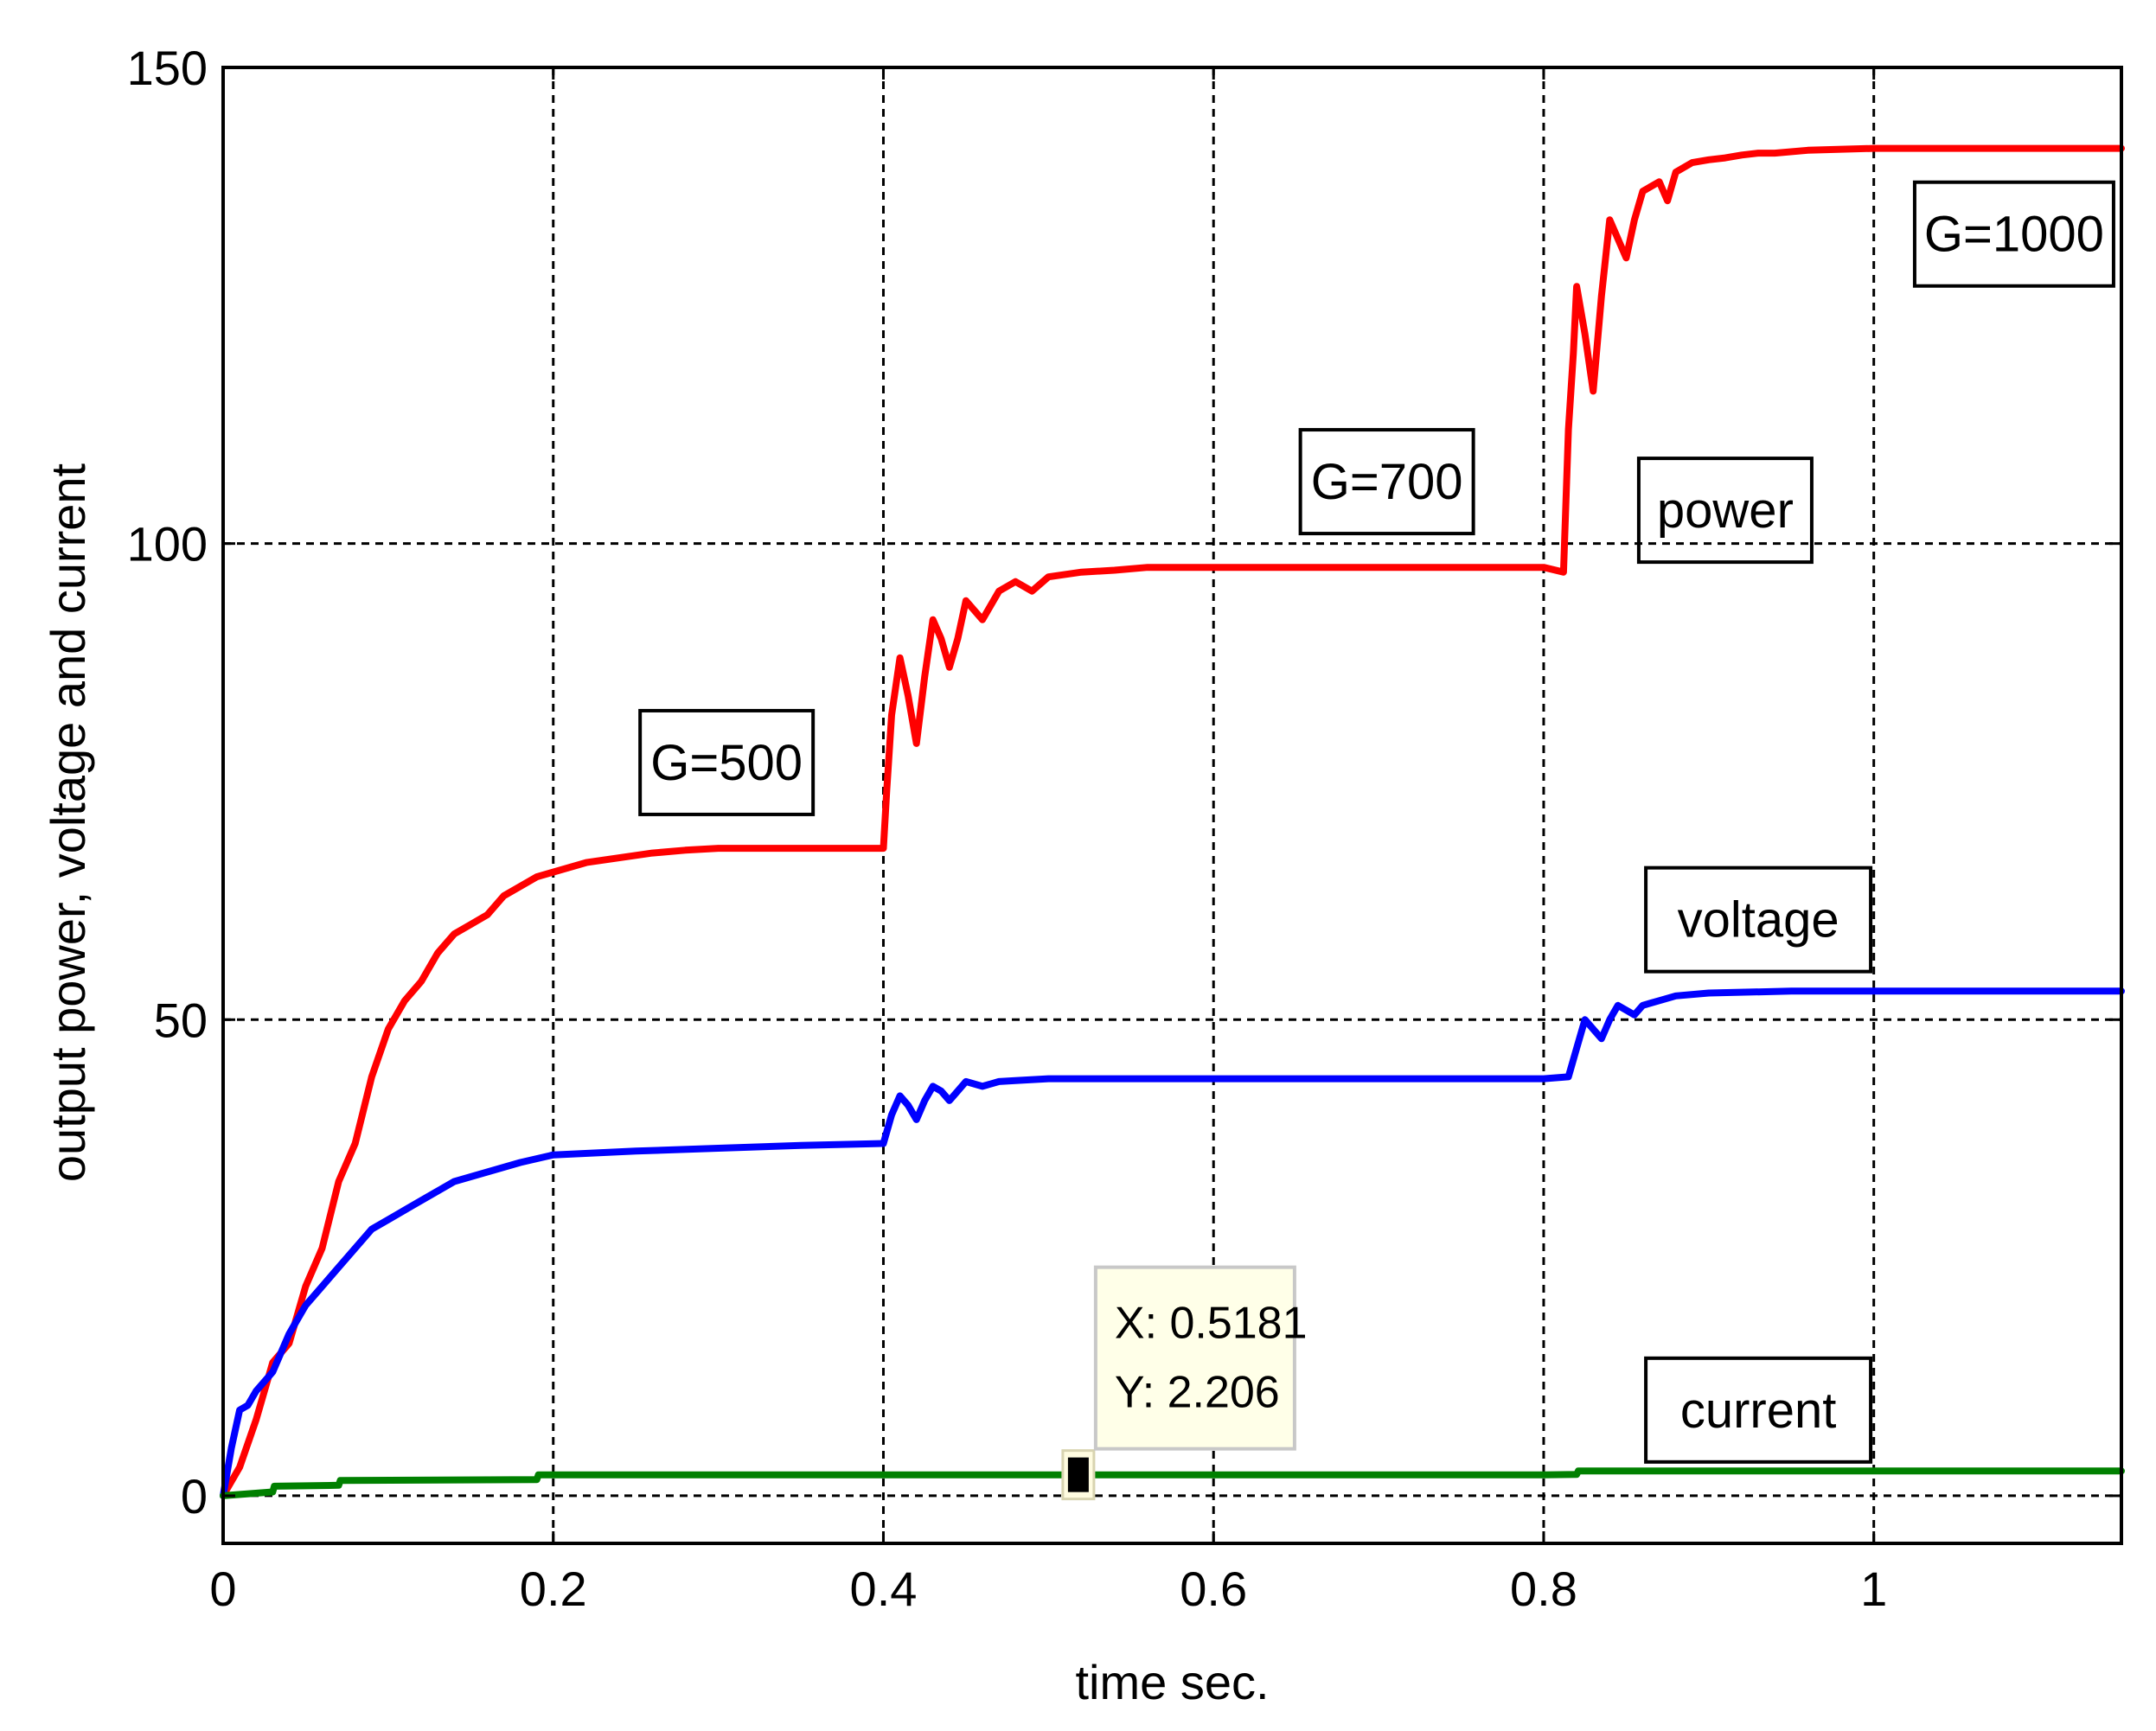 The height and width of the screenshot is (1731, 2156). Describe the element at coordinates (553, 1589) in the screenshot. I see `x-tick-label: 0.2` at that location.